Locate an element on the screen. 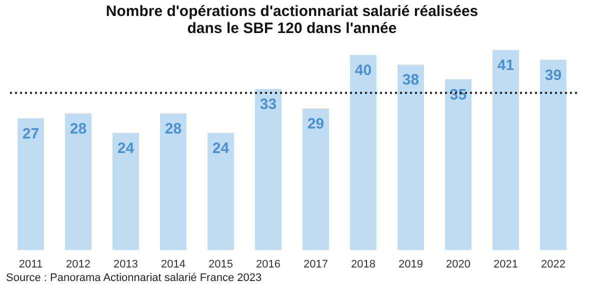 This screenshot has height=300, width=600. x-tick-label: 2022 is located at coordinates (553, 264).